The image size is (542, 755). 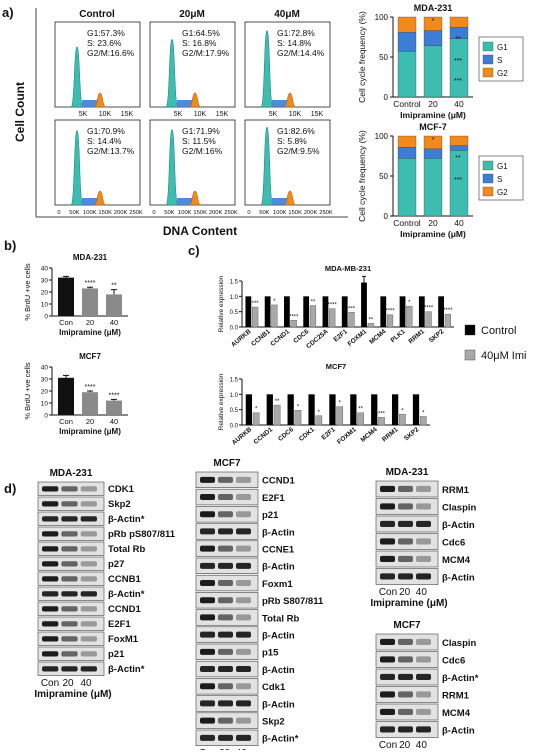 What do you see at coordinates (307, 434) in the screenshot?
I see `expr-category: CDK1` at bounding box center [307, 434].